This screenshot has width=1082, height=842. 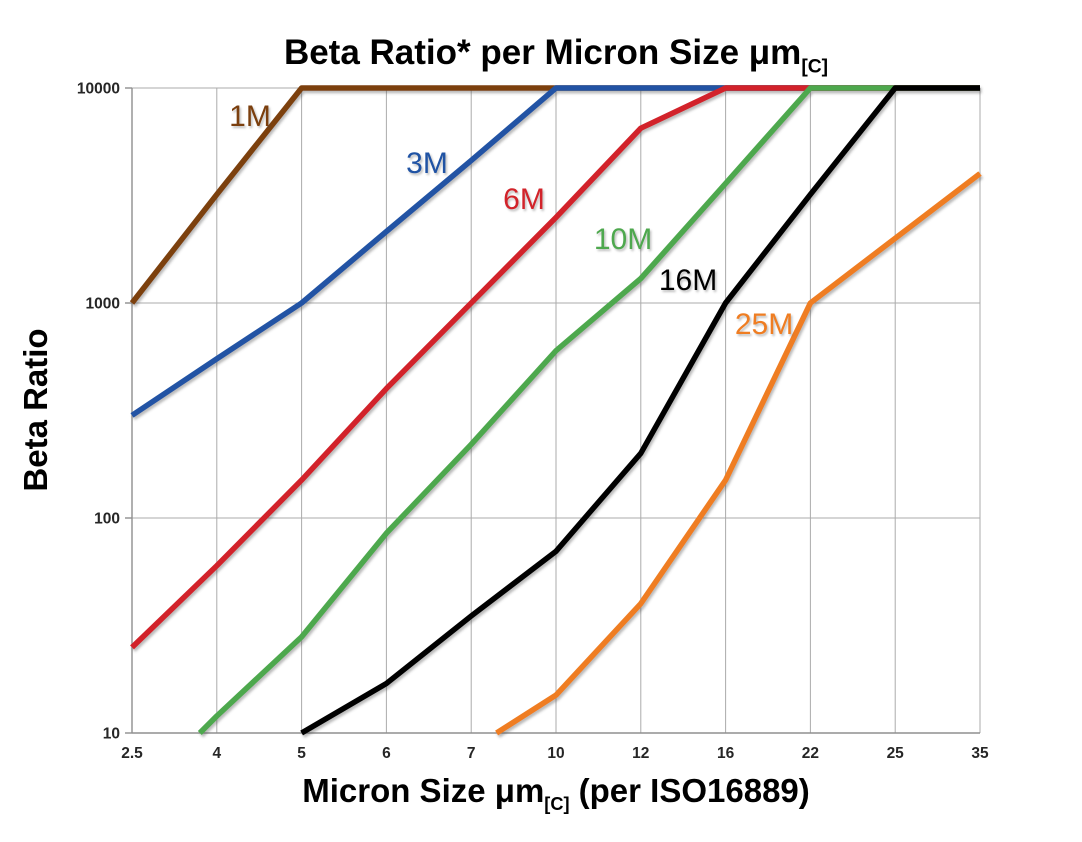 What do you see at coordinates (896, 753) in the screenshot?
I see `x-tick-label: 25` at bounding box center [896, 753].